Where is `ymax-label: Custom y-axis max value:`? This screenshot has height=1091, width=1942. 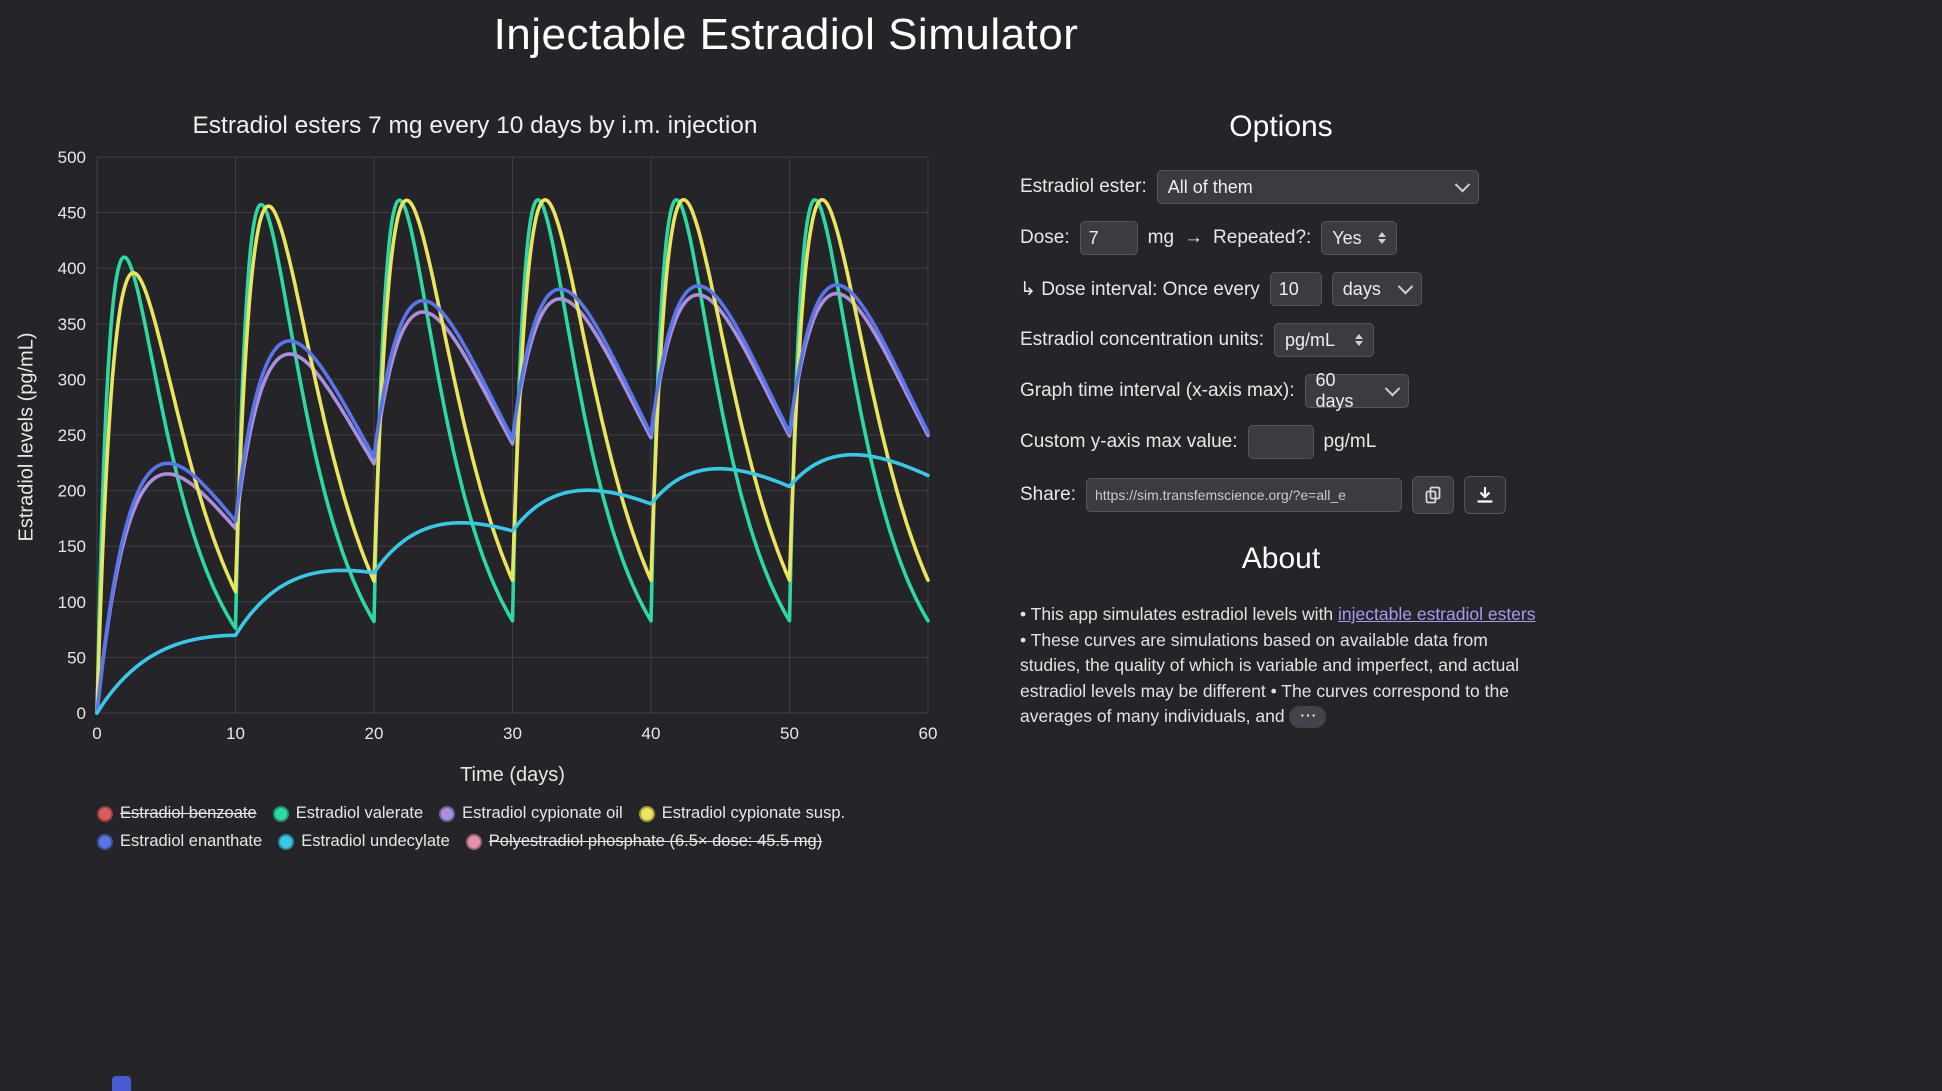 ymax-label: Custom y-axis max value: is located at coordinates (1129, 441).